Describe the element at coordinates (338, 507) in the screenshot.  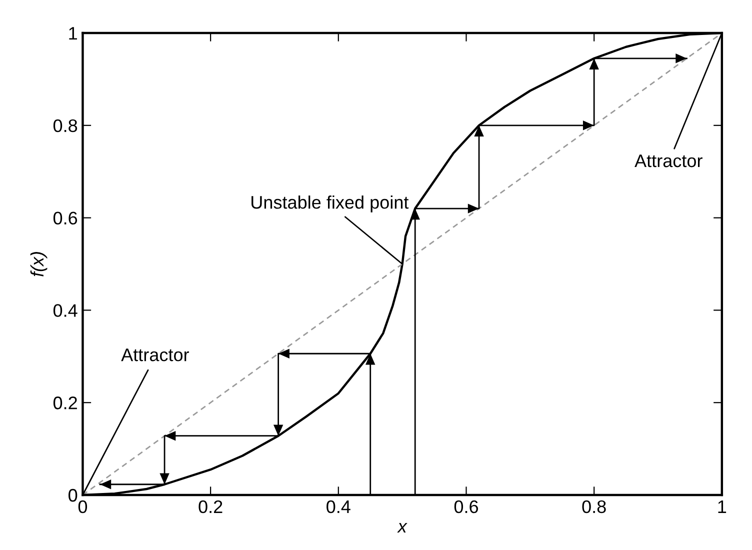
I see `x-tick-label: 0.4` at that location.